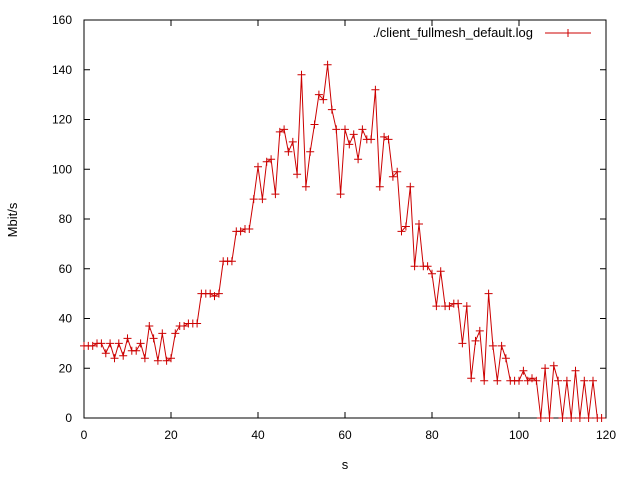  I want to click on legend-label: ./client_fullmesh_default.log, so click(453, 32).